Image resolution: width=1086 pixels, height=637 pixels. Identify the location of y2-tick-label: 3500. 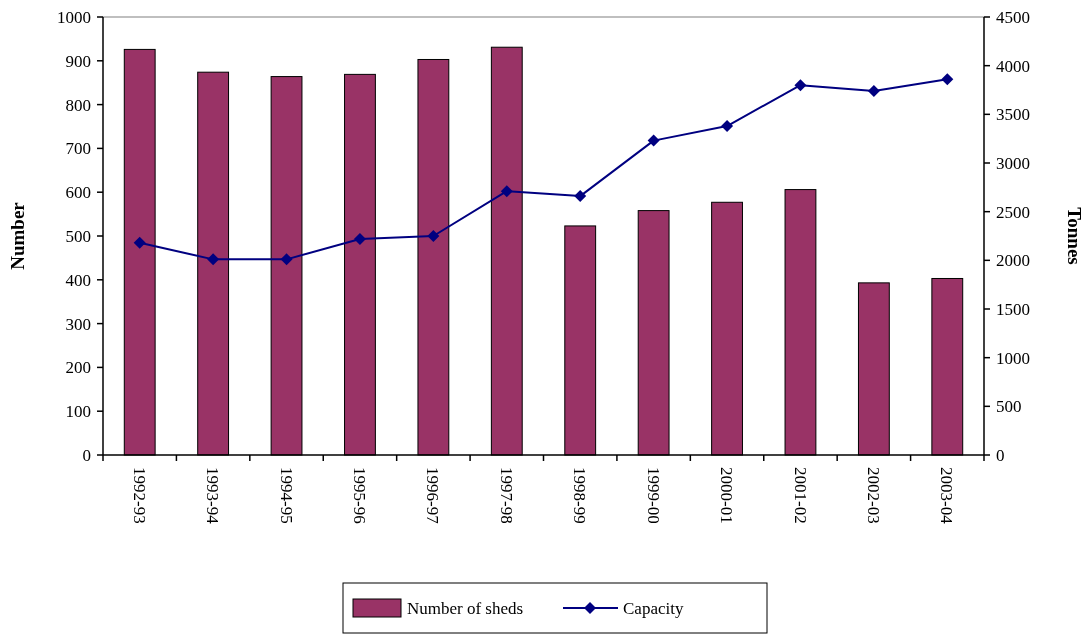
(1013, 115).